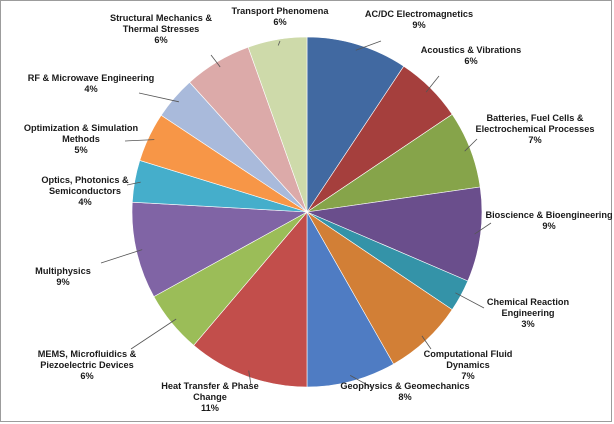  I want to click on slice-percent: 11%, so click(210, 408).